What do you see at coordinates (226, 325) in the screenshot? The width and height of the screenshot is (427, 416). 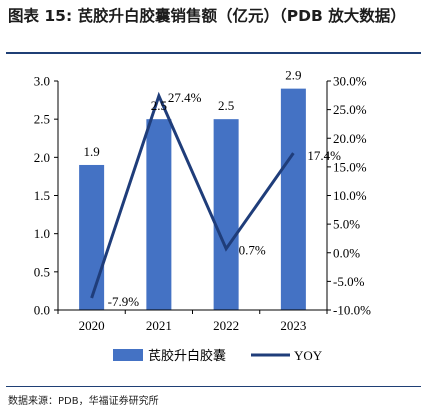 I see `x-tick-label: 2022` at bounding box center [226, 325].